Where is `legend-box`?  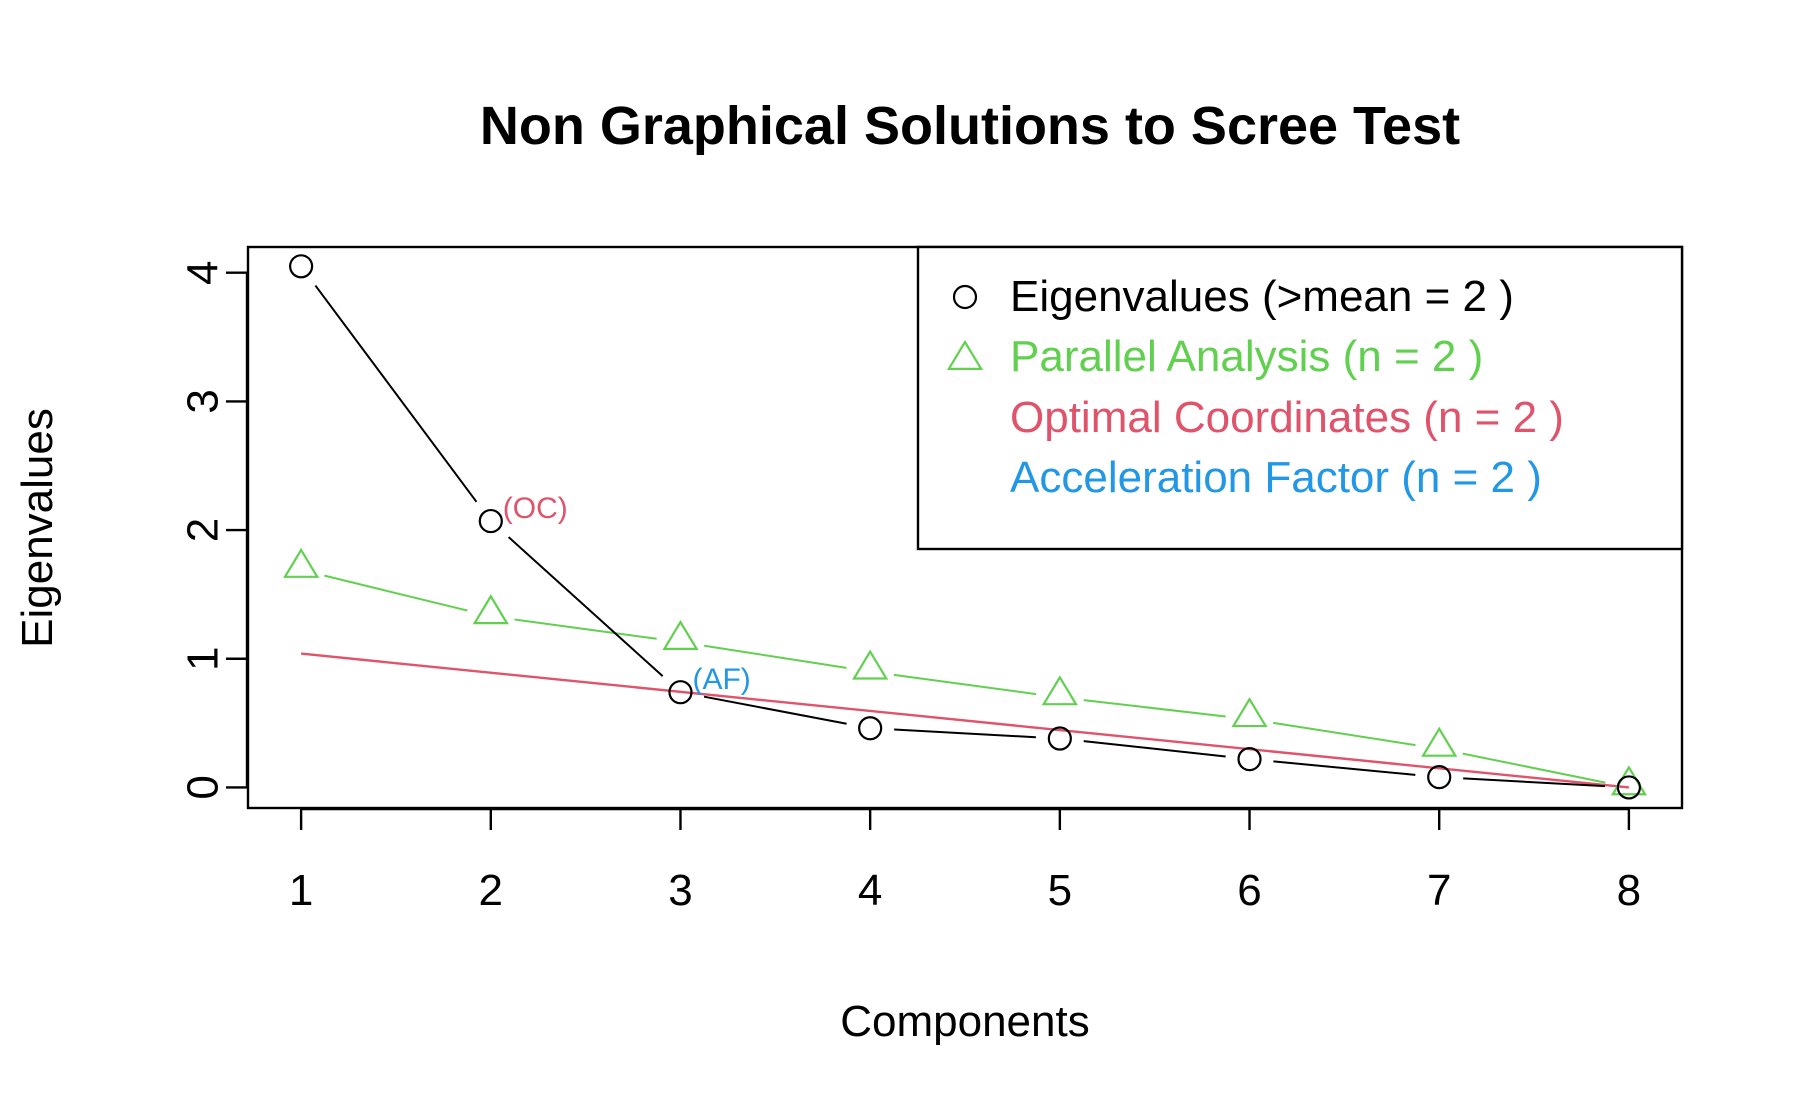
legend-box is located at coordinates (1300, 398).